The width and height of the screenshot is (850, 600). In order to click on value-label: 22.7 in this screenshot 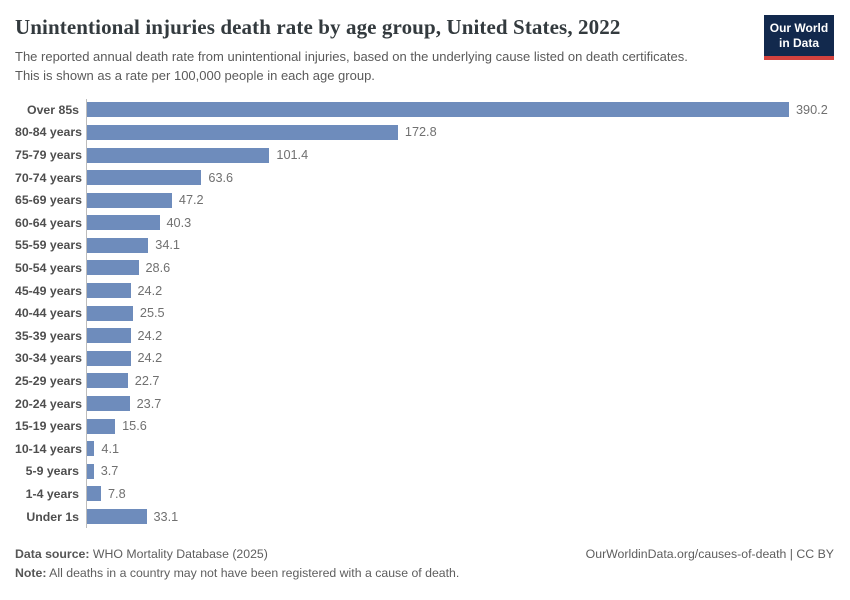, I will do `click(147, 380)`.